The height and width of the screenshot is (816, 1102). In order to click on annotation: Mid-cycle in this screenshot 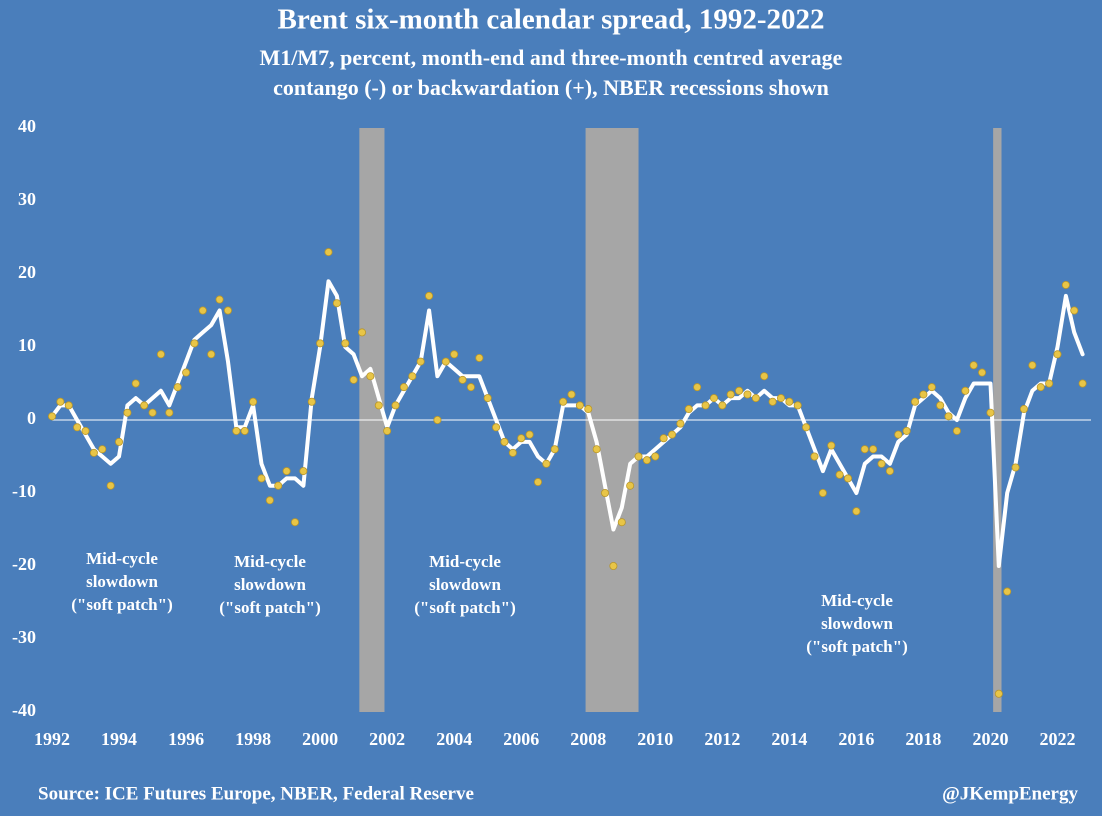, I will do `click(122, 558)`.